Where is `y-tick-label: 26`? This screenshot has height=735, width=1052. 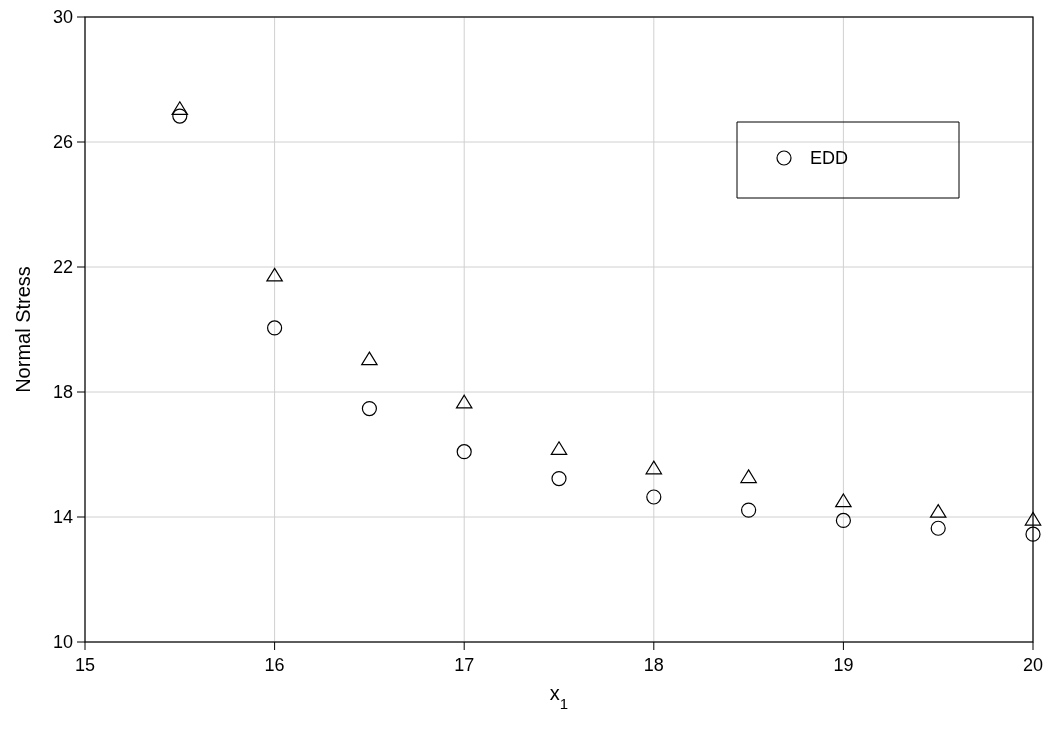
y-tick-label: 26 is located at coordinates (62, 142).